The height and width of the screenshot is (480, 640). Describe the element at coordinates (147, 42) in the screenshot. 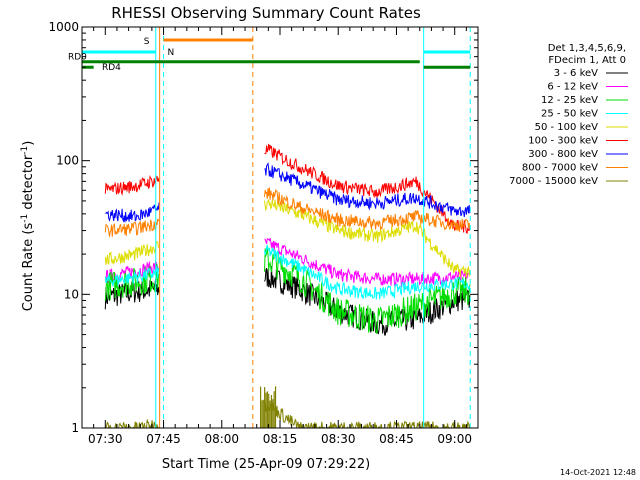

I see `annotation-s: S` at that location.